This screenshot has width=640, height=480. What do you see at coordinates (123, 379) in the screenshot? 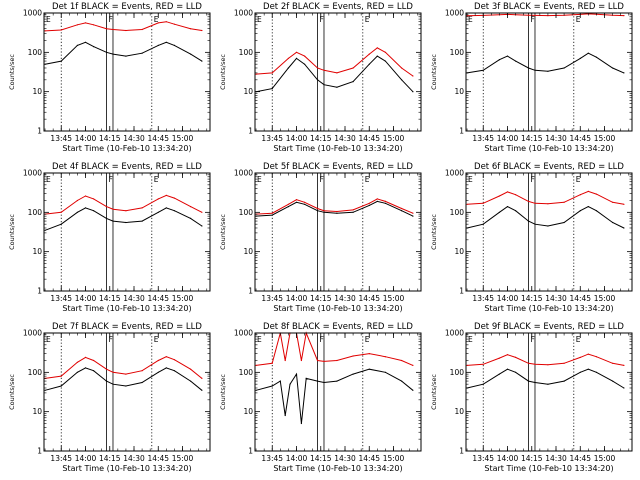
I see `series-events` at bounding box center [123, 379].